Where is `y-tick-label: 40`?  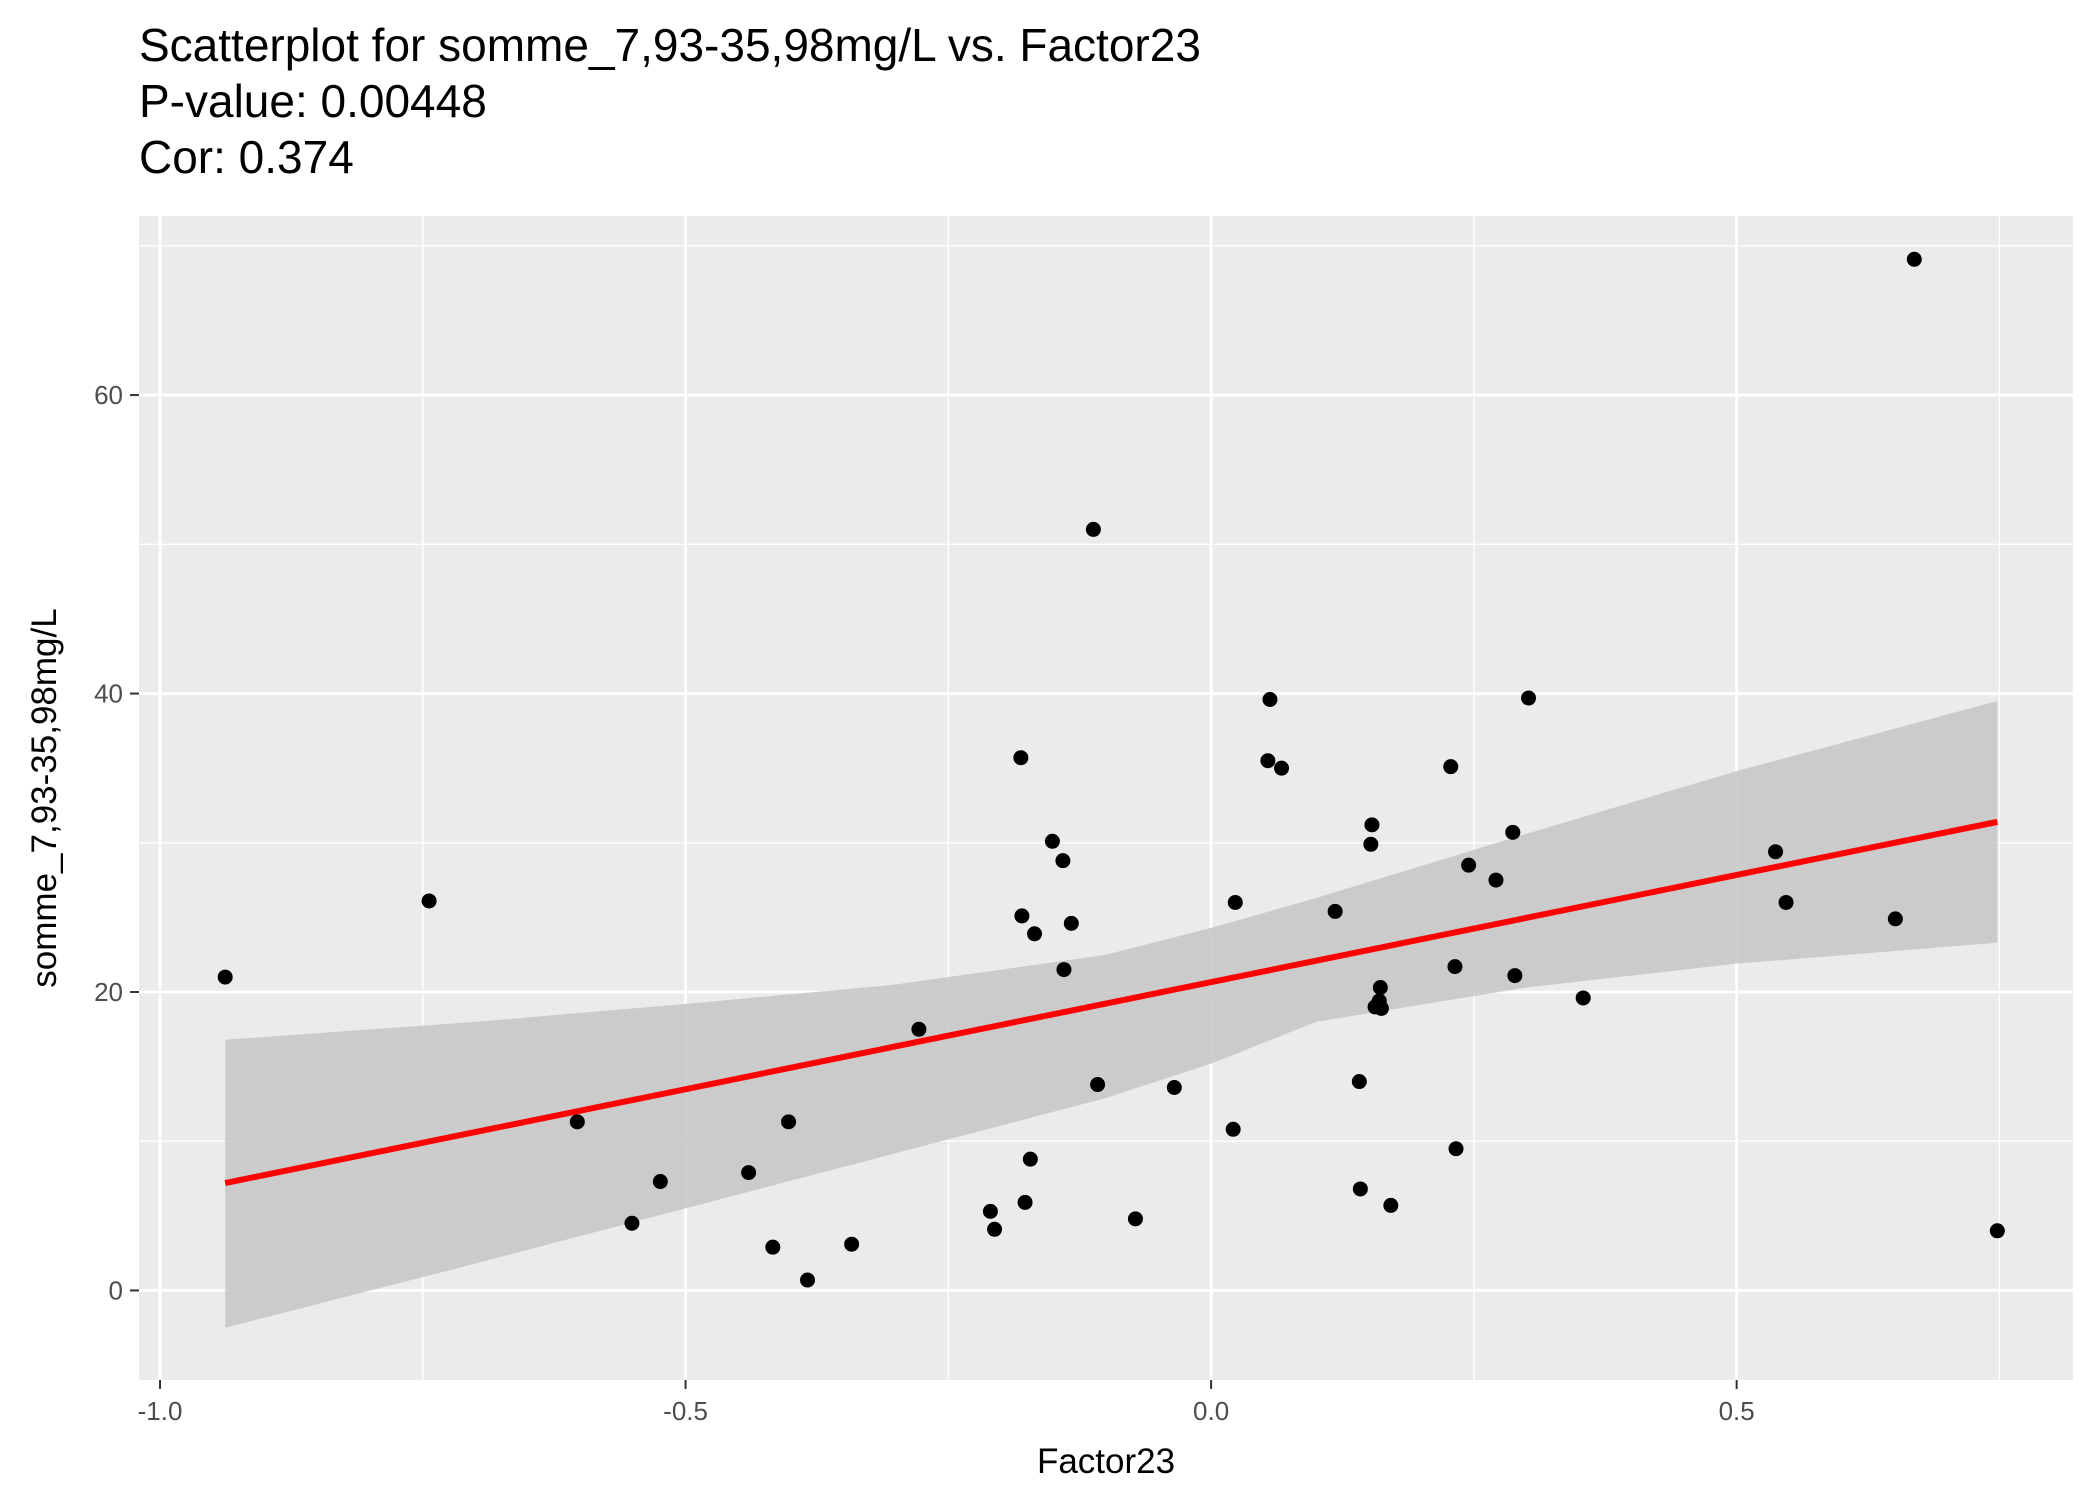 y-tick-label: 40 is located at coordinates (108, 694).